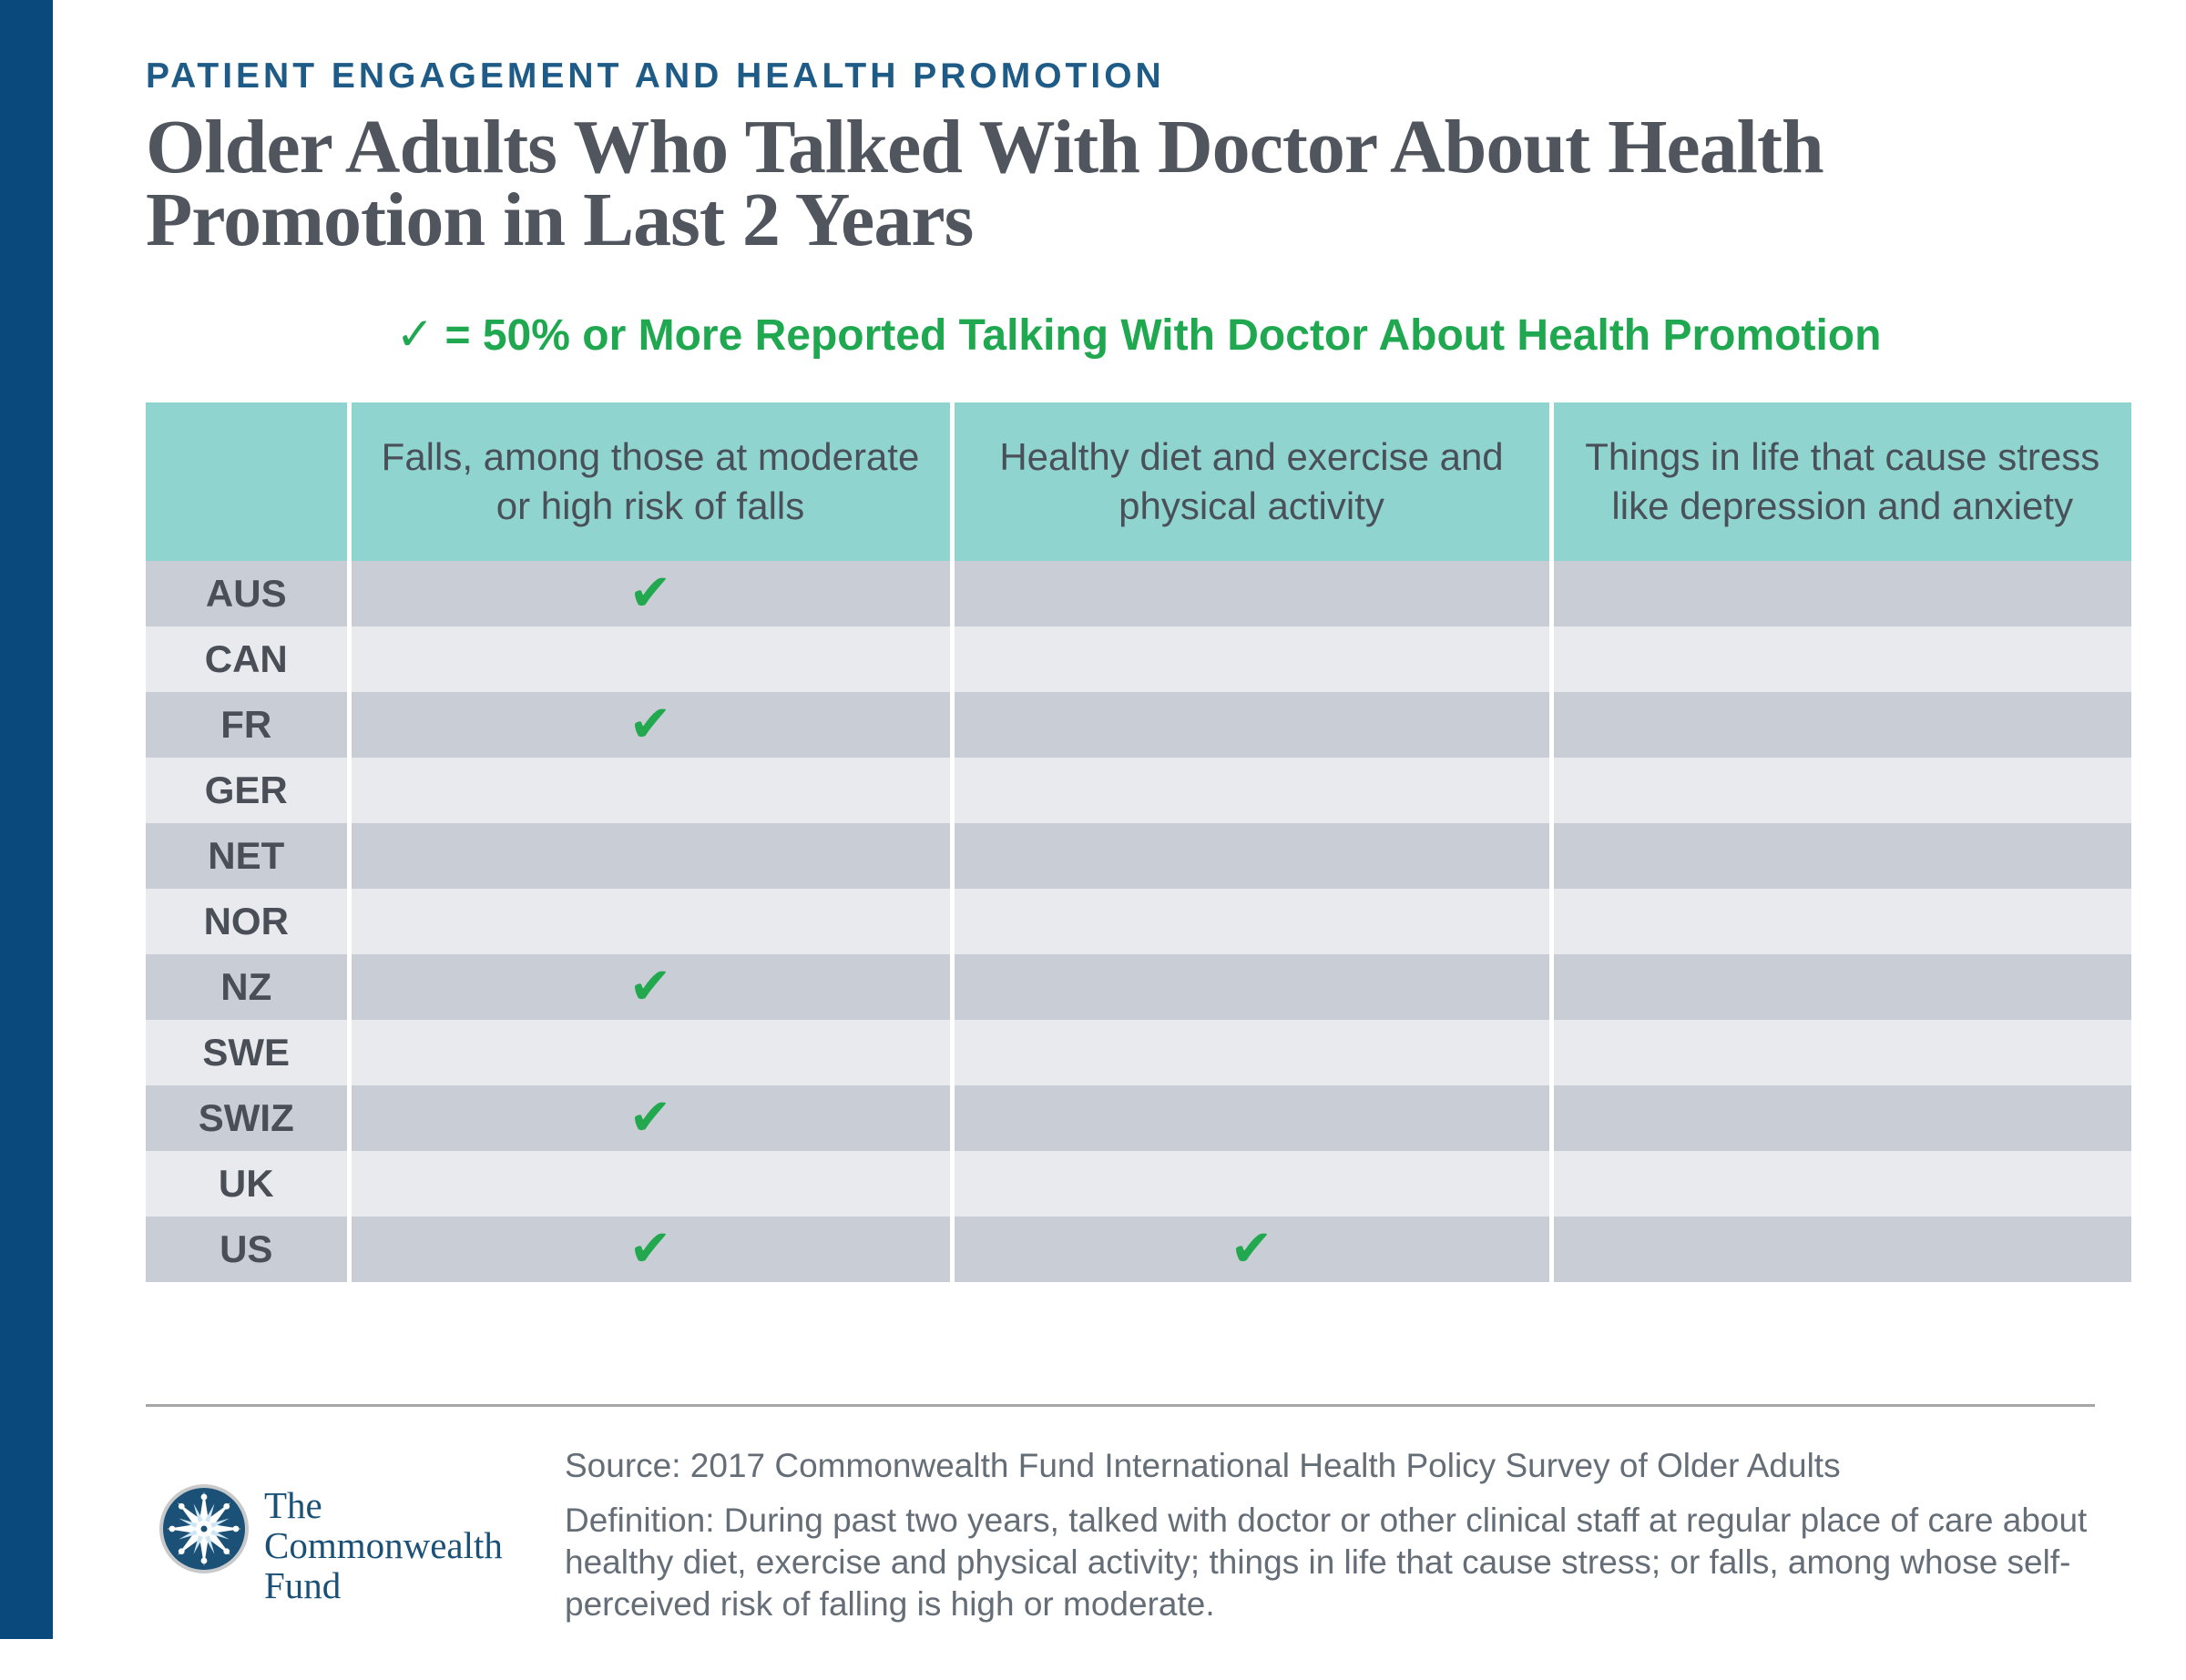 Image resolution: width=2186 pixels, height=1680 pixels. Describe the element at coordinates (246, 724) in the screenshot. I see `country-label: FR` at that location.